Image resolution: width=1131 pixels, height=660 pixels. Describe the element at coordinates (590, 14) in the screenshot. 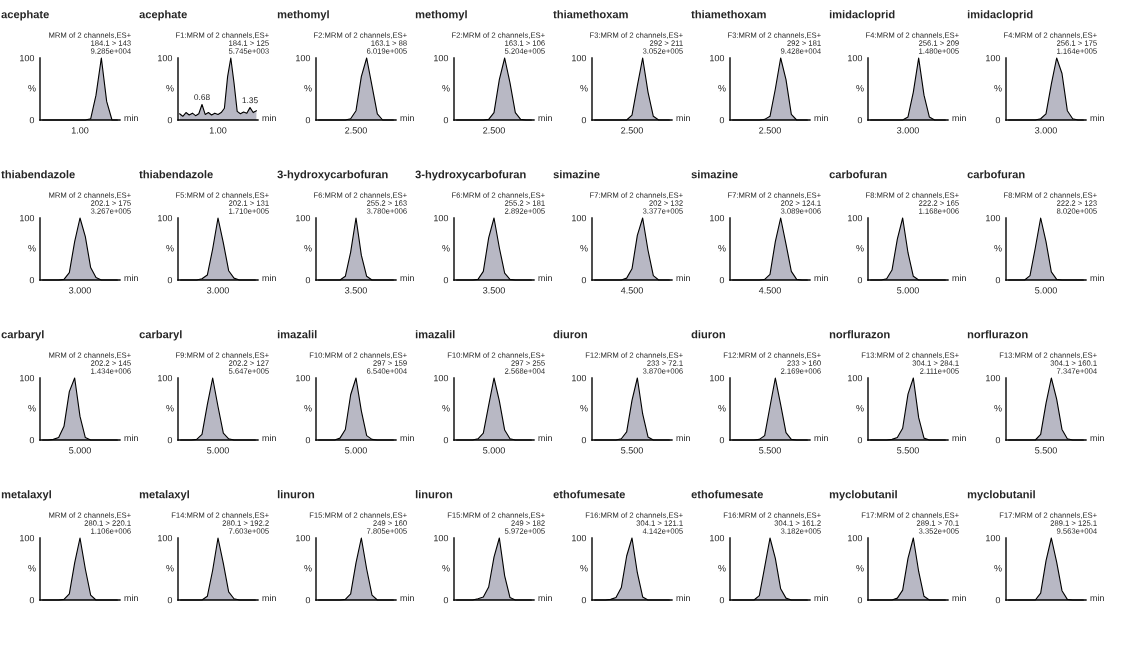

I see `chart-title: thiamethoxam` at that location.